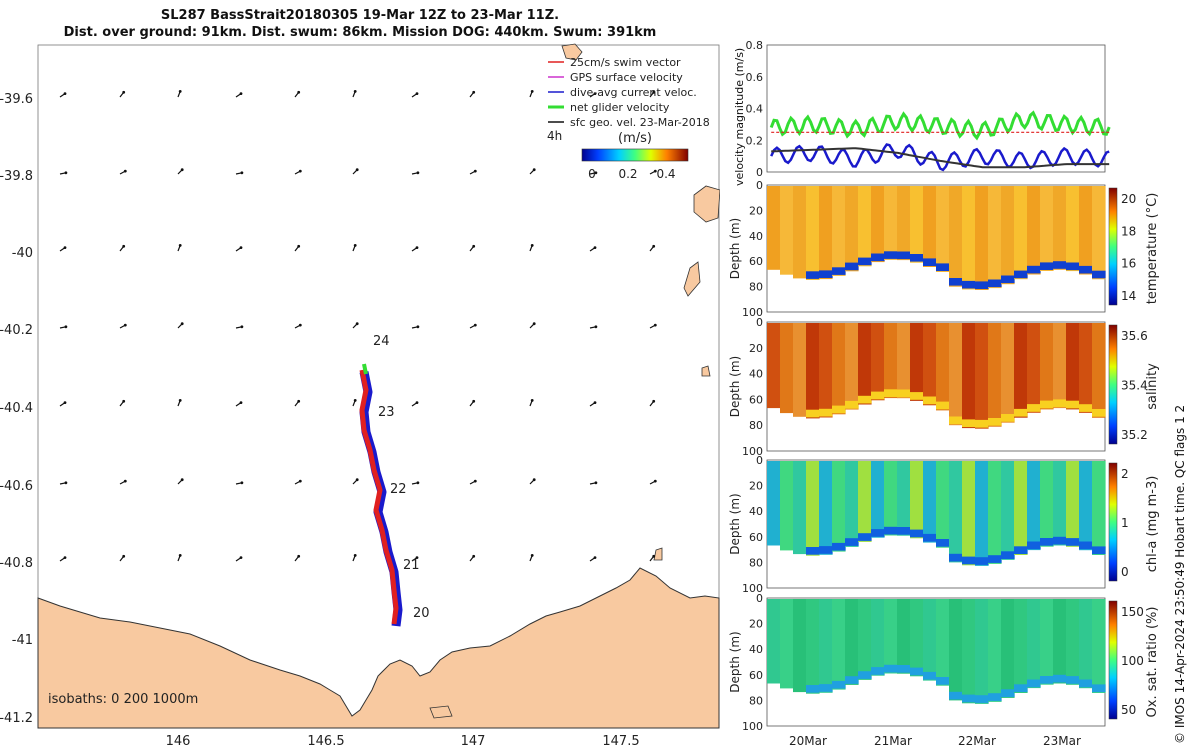 The width and height of the screenshot is (1200, 750). What do you see at coordinates (16, 99) in the screenshot?
I see `lat-tick-label: -39.6` at bounding box center [16, 99].